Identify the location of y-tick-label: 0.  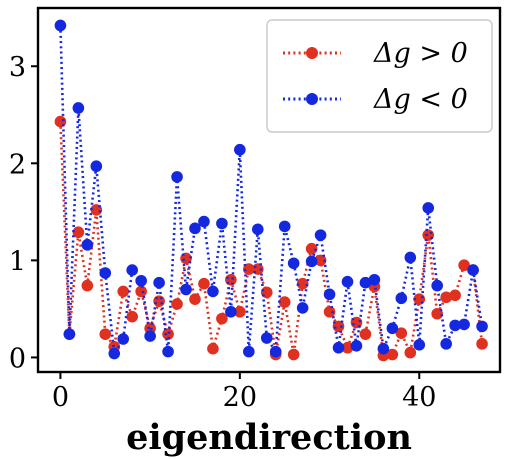
(17, 358).